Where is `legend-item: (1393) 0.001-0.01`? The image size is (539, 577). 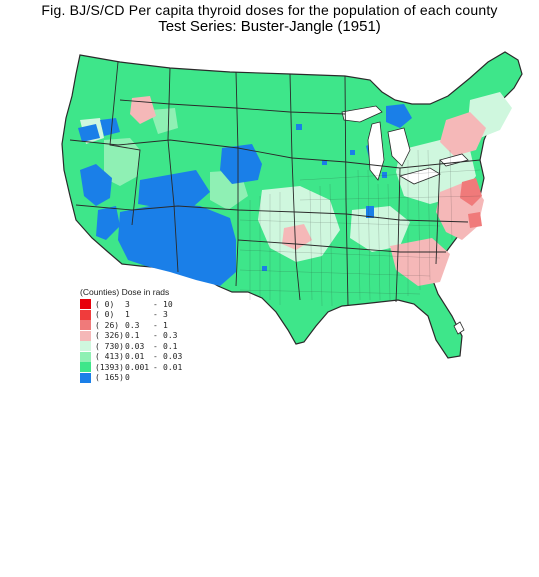 legend-item: (1393) 0.001-0.01 is located at coordinates (131, 367).